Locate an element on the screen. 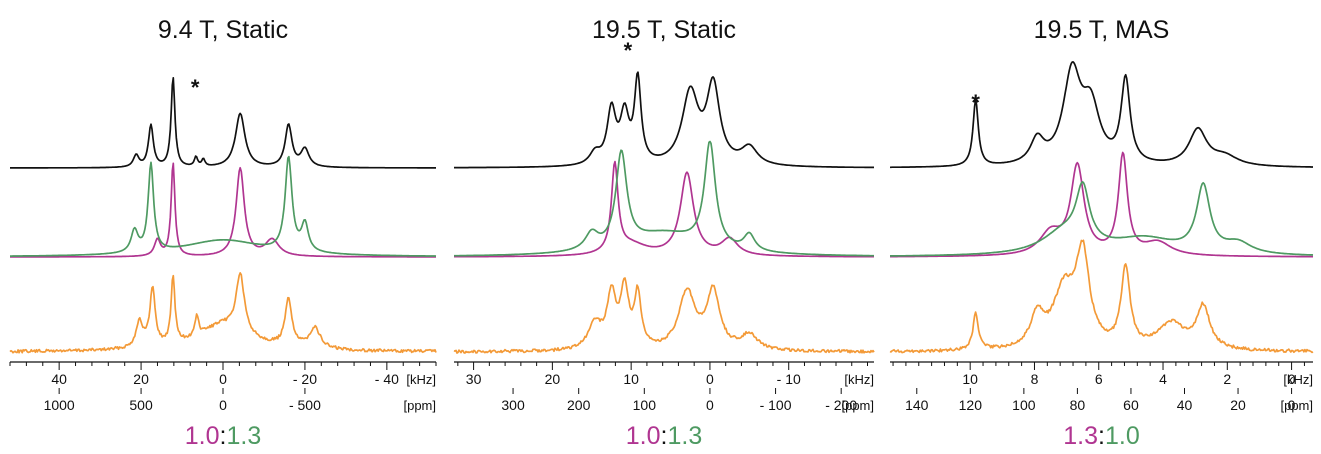 The width and height of the screenshot is (1321, 454). ppm-tick-label: - 100 is located at coordinates (776, 405).